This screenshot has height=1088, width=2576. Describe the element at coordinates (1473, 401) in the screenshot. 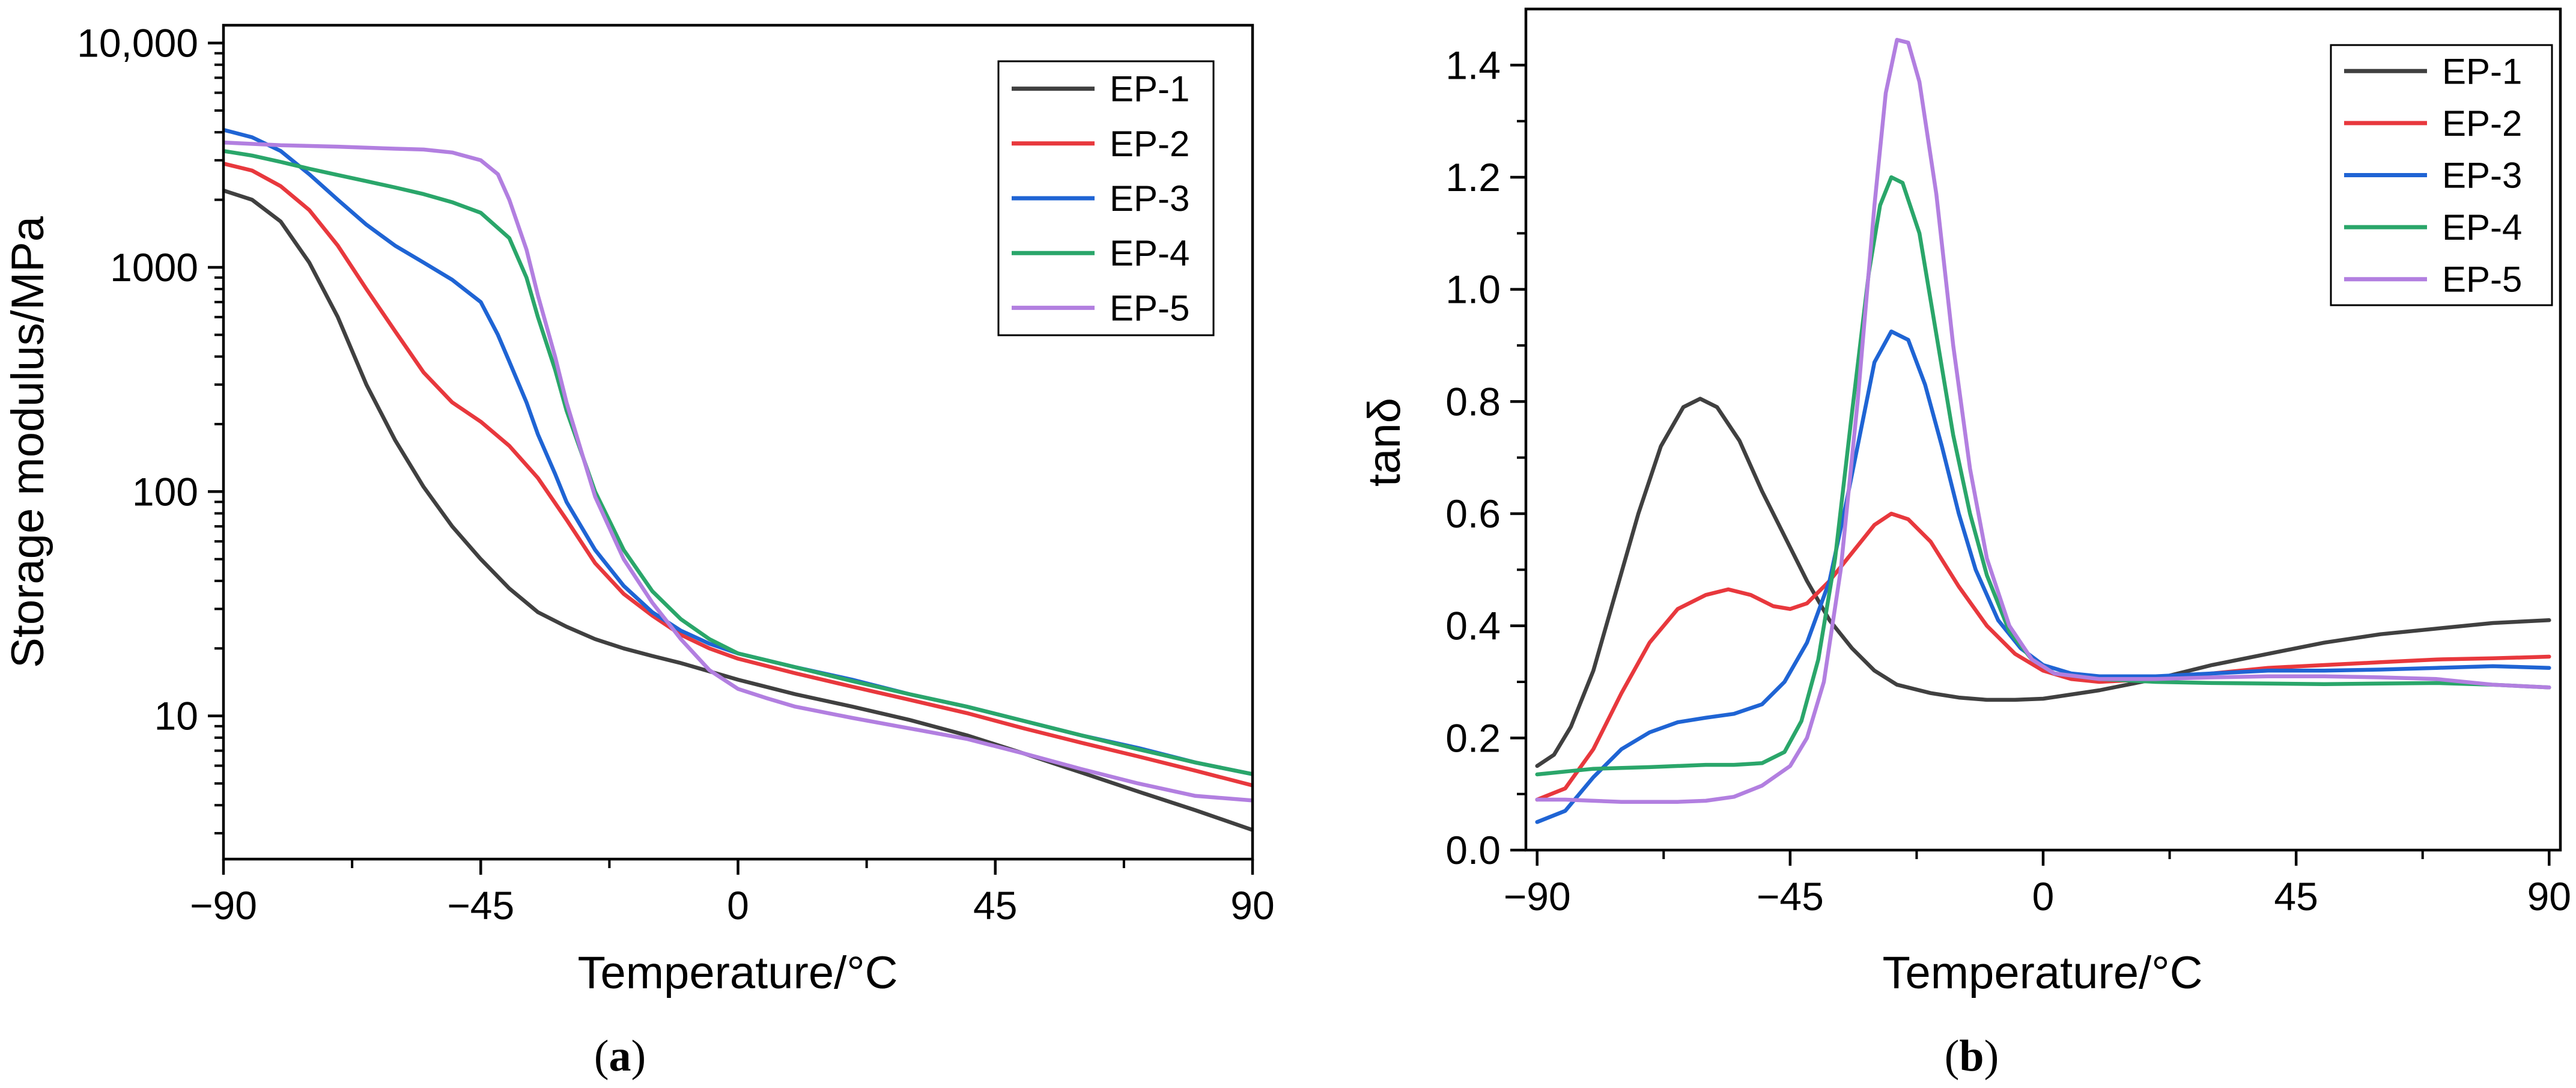

I see `y-tick-label: 0.8` at that location.